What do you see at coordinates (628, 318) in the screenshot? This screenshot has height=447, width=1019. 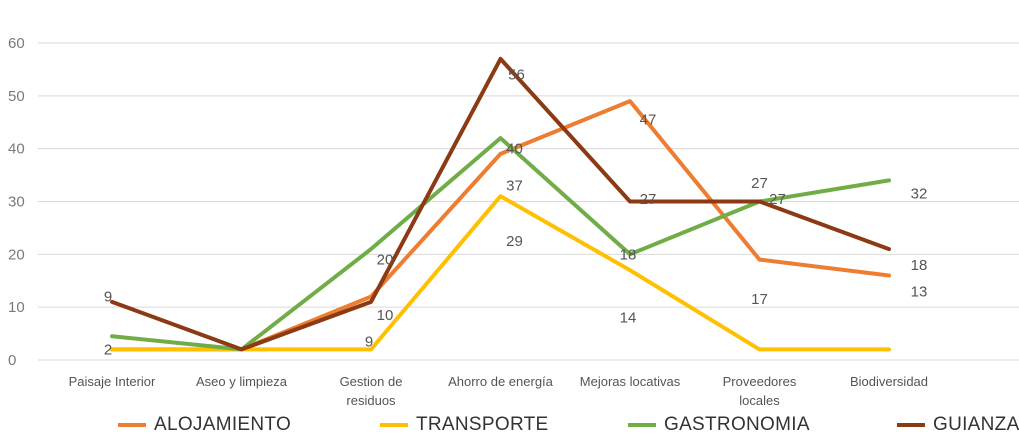 I see `data-label: 14` at bounding box center [628, 318].